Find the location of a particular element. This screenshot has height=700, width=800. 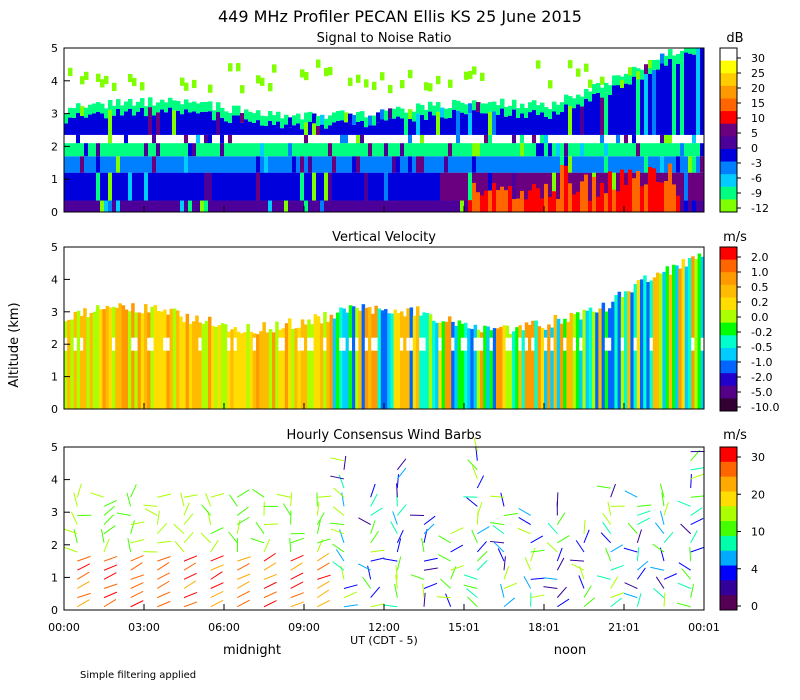

colorbar-frame is located at coordinates (728, 528).